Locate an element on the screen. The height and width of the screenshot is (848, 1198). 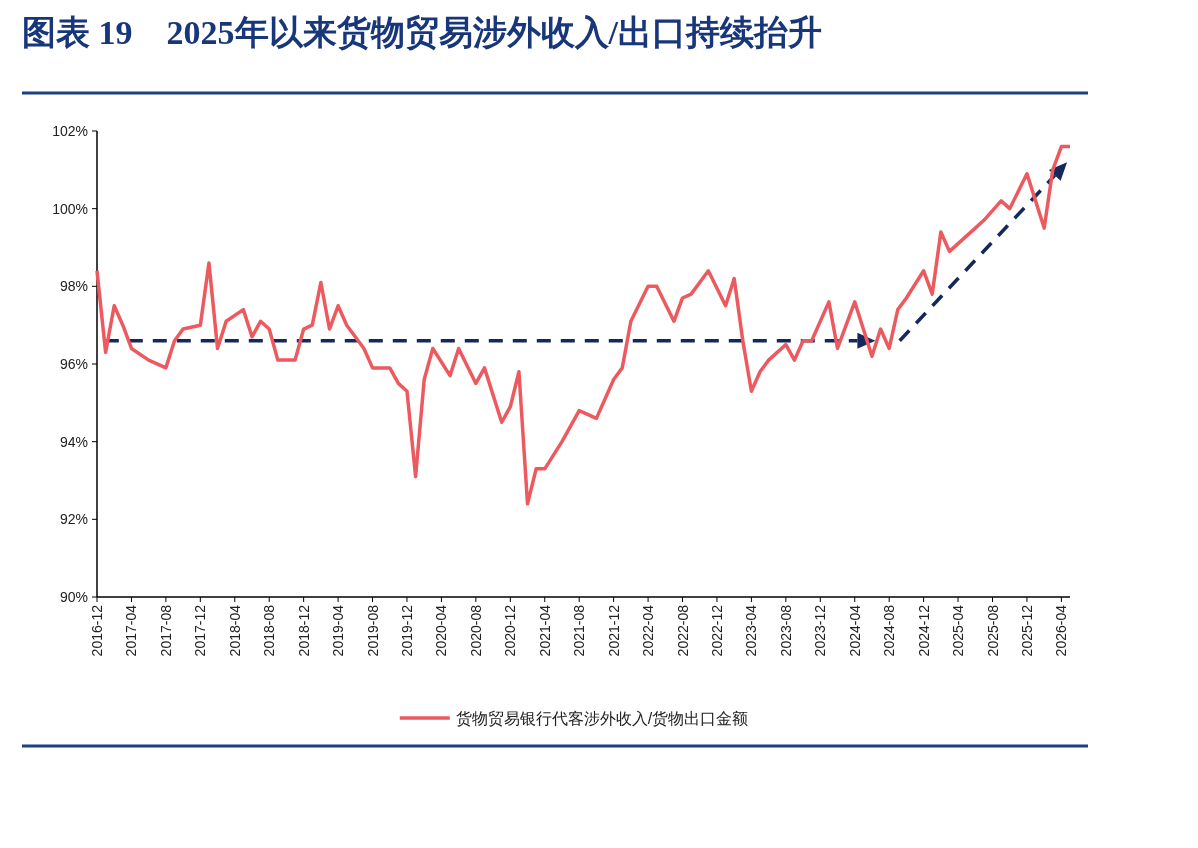
x-tick-label: 2021-04 is located at coordinates (544, 630).